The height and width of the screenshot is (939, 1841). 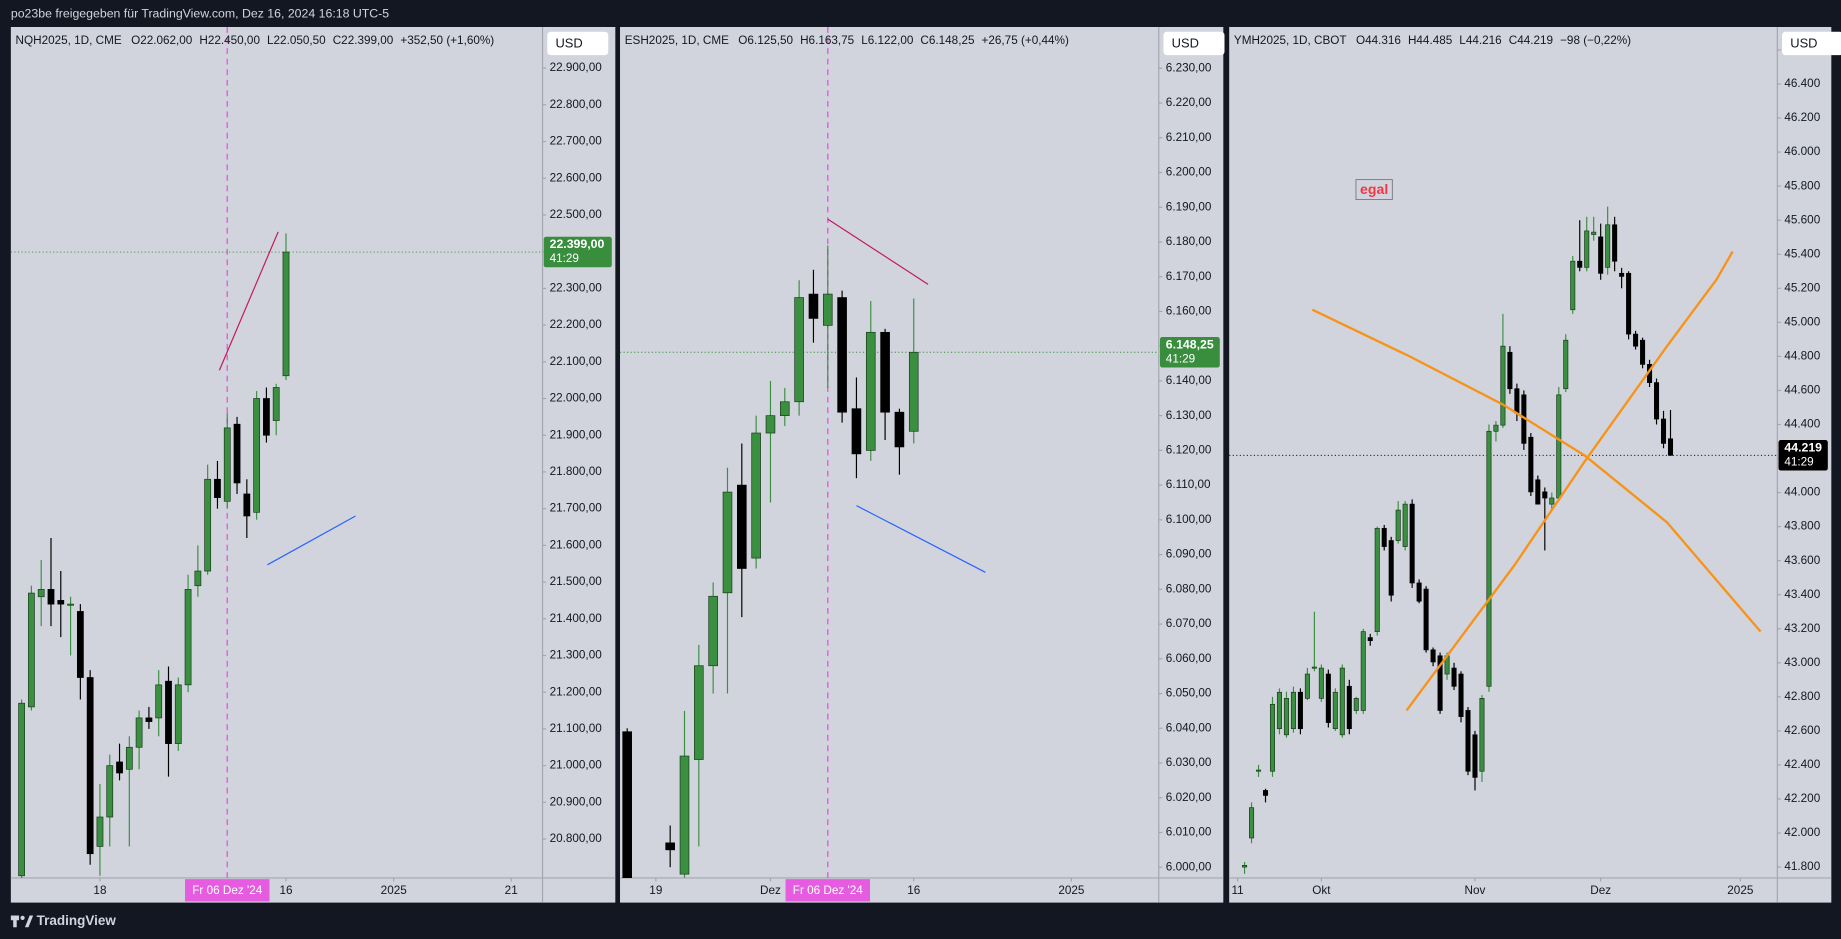 What do you see at coordinates (1189, 102) in the screenshot?
I see `y-tick-label: 6.220,00` at bounding box center [1189, 102].